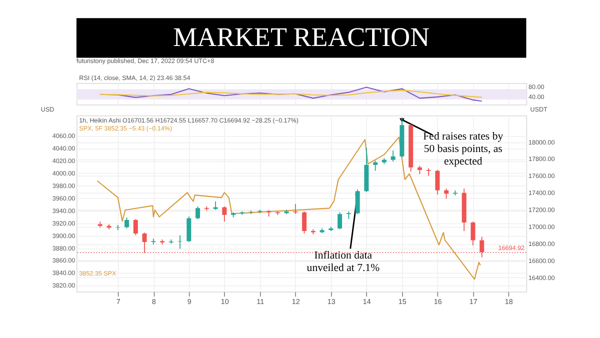  What do you see at coordinates (331, 301) in the screenshot?
I see `x-tick-label: 13` at bounding box center [331, 301].